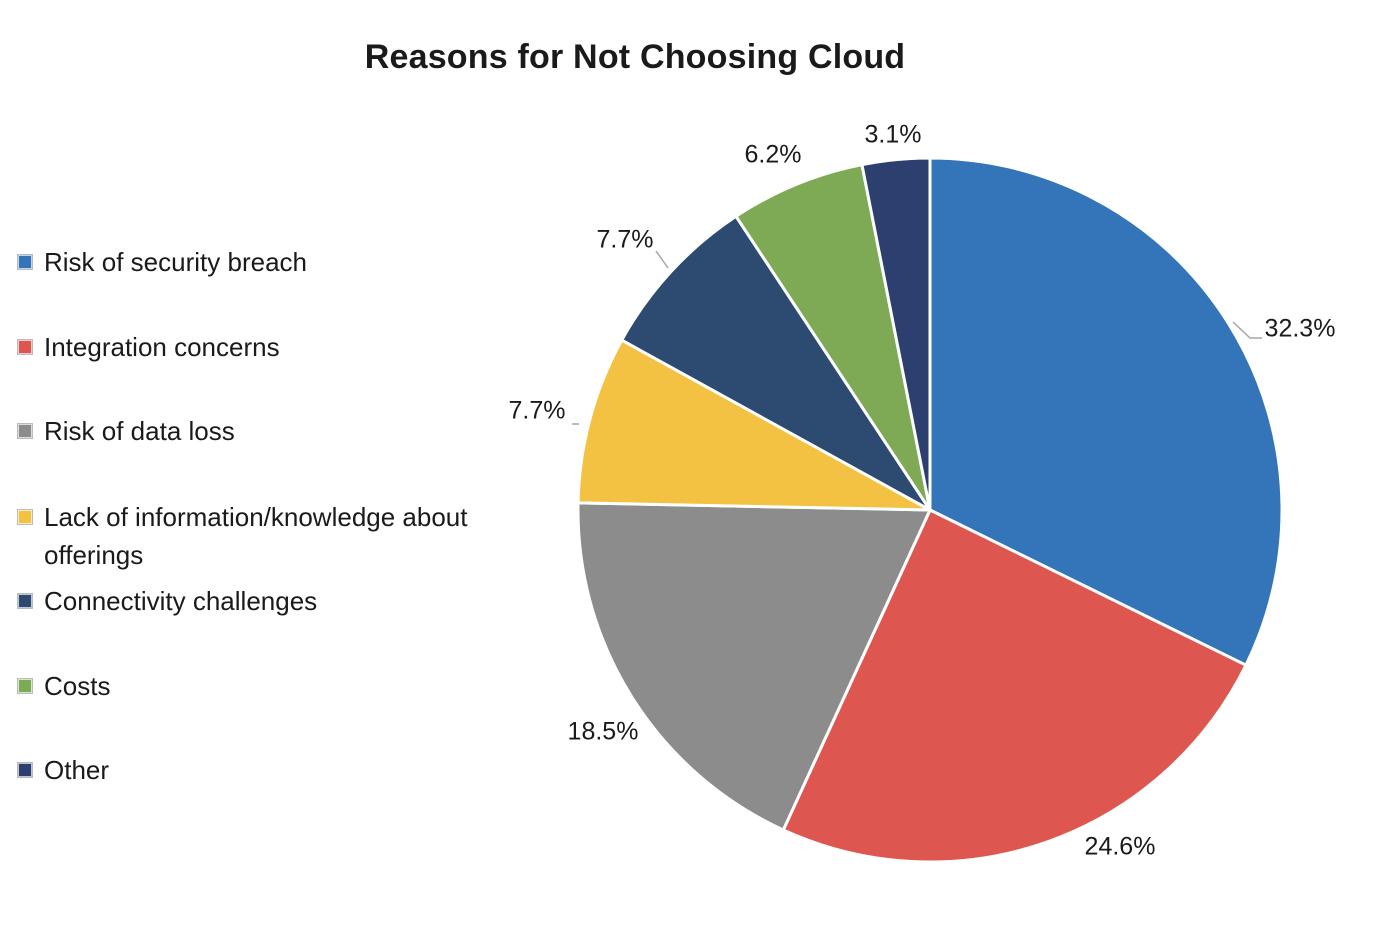 The width and height of the screenshot is (1380, 930). I want to click on legend-label: Risk of data loss, so click(139, 431).